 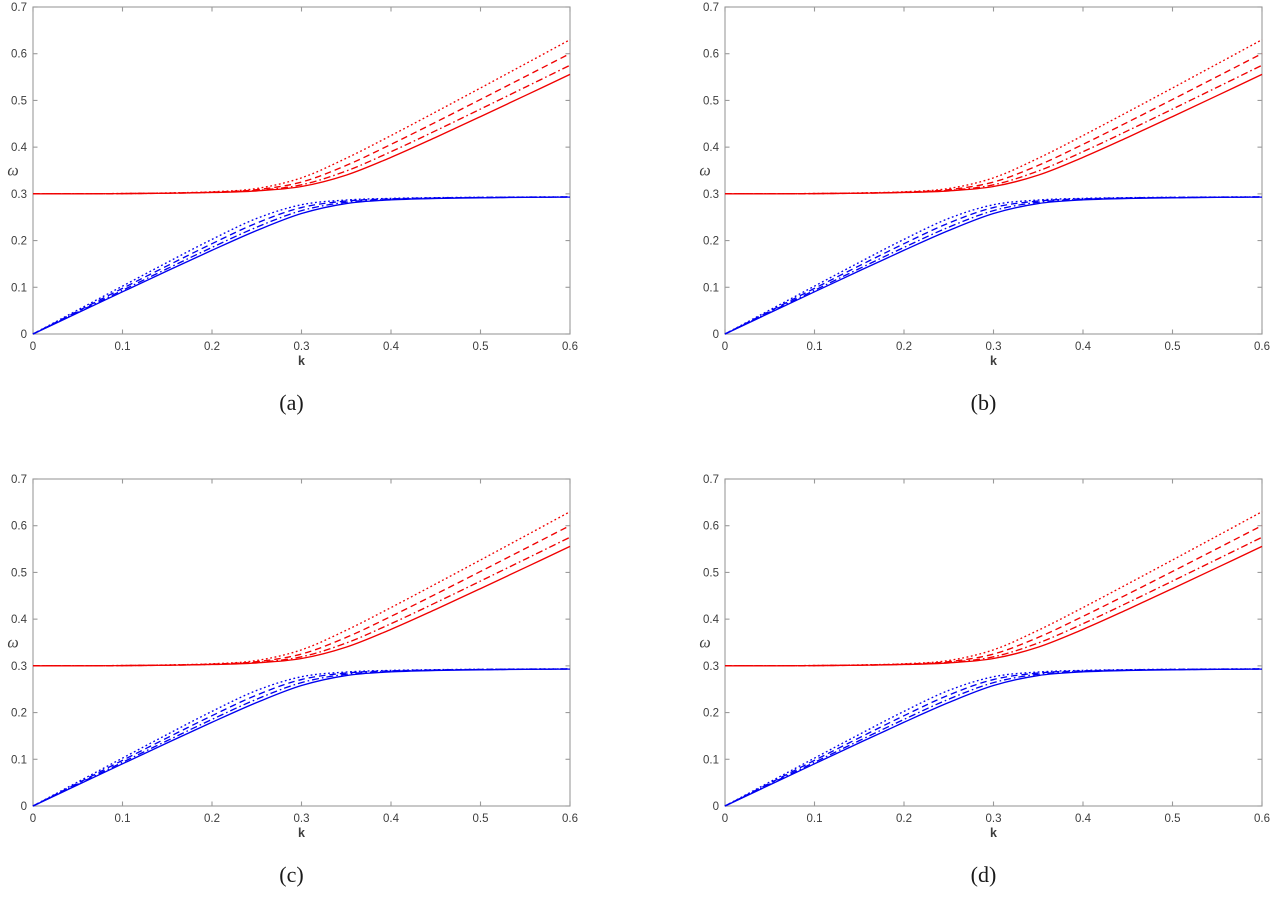 I want to click on panel-label-a: (a), so click(x=291, y=402).